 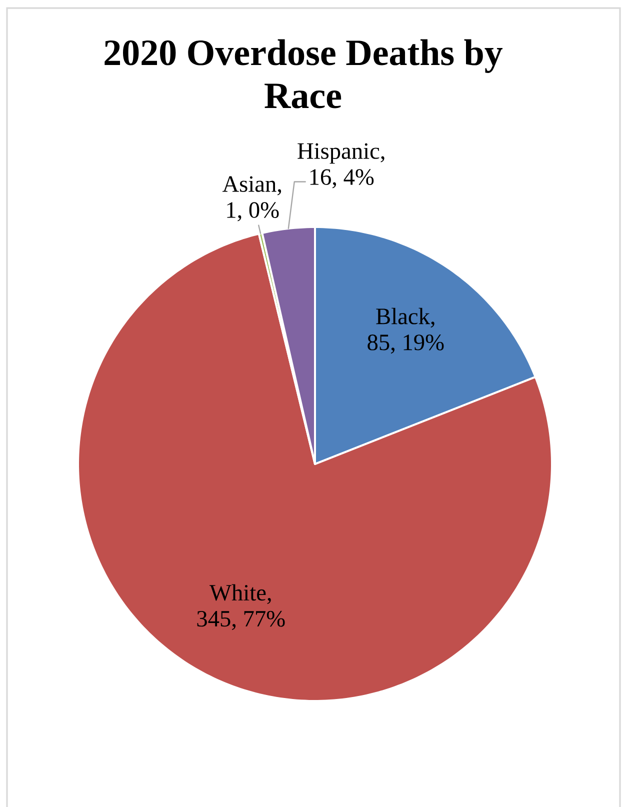 What do you see at coordinates (303, 73) in the screenshot?
I see `chart-title: 2020 Overdose Deaths by Race` at bounding box center [303, 73].